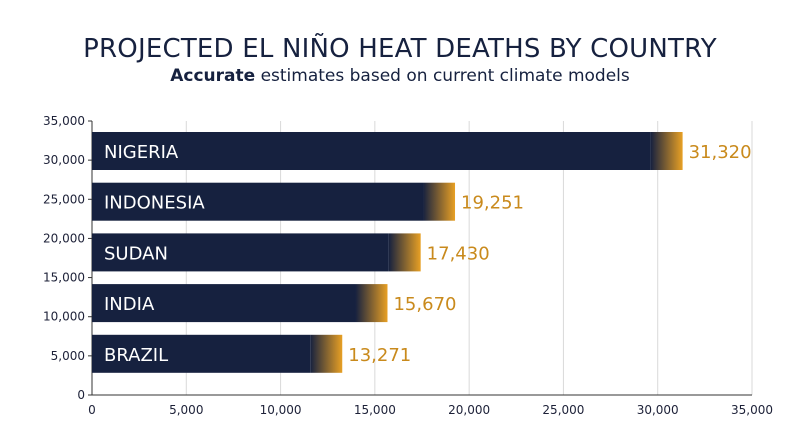 The width and height of the screenshot is (800, 447). Describe the element at coordinates (68, 356) in the screenshot. I see `y-tick-label: 5,000` at that location.